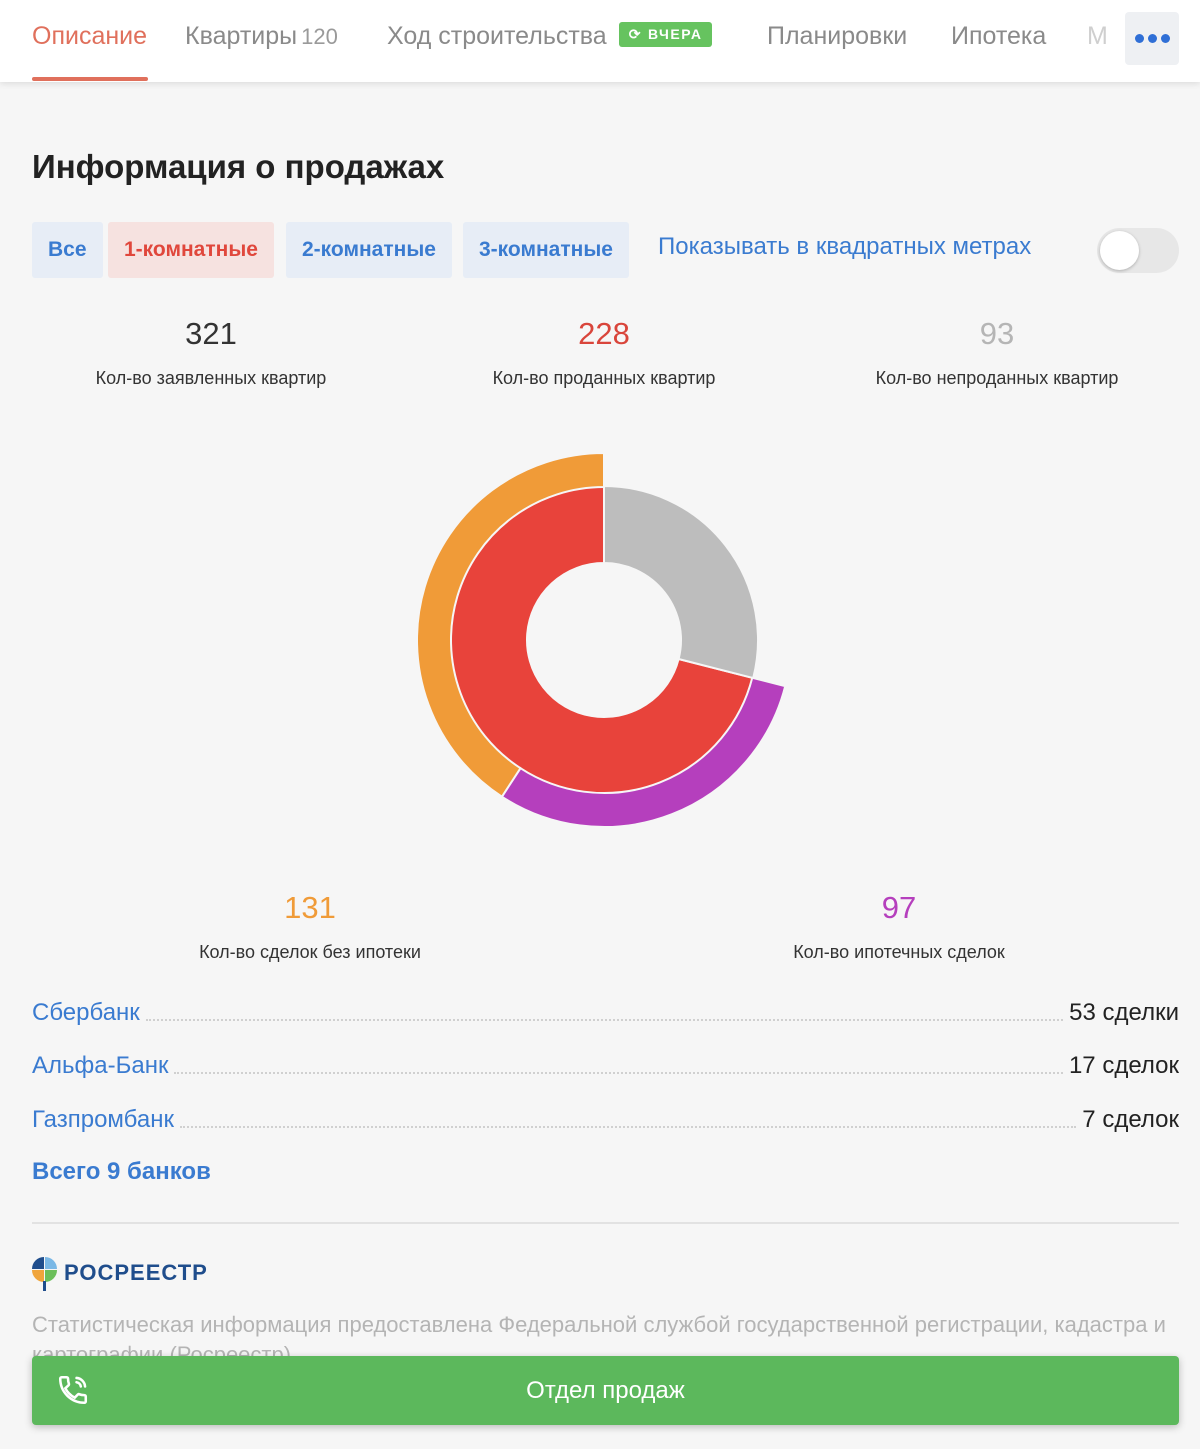 The height and width of the screenshot is (1449, 1200). I want to click on stat-sold-label: Кол-во проданных квартир, so click(604, 378).